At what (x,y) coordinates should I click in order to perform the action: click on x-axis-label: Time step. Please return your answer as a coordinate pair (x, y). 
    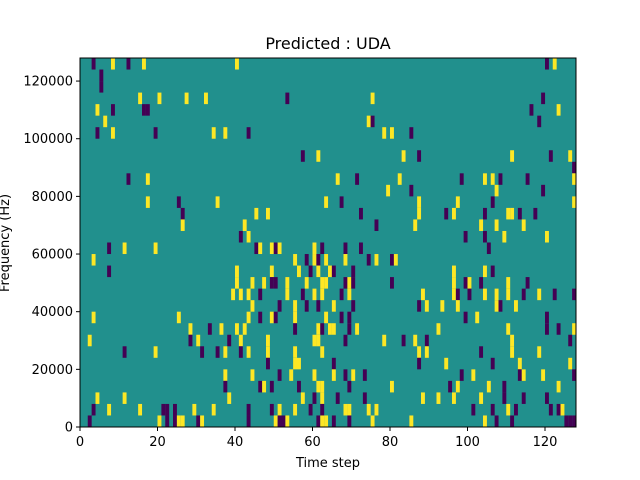
    Looking at the image, I should click on (327, 463).